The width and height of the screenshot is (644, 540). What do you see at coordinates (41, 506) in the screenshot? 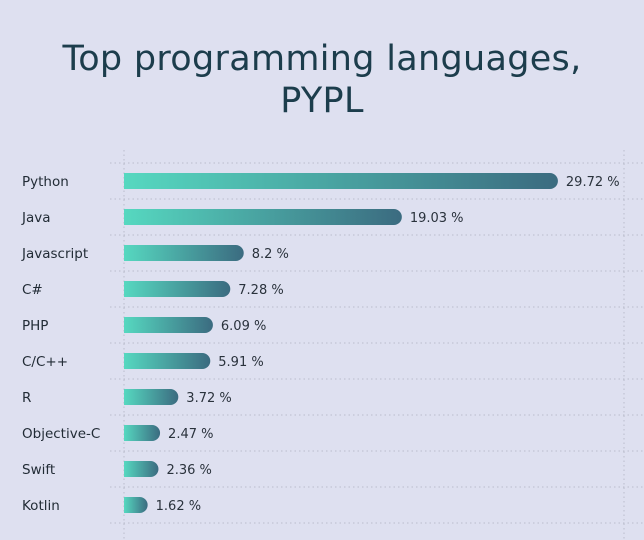
I see `category-label: Kotlin` at bounding box center [41, 506].